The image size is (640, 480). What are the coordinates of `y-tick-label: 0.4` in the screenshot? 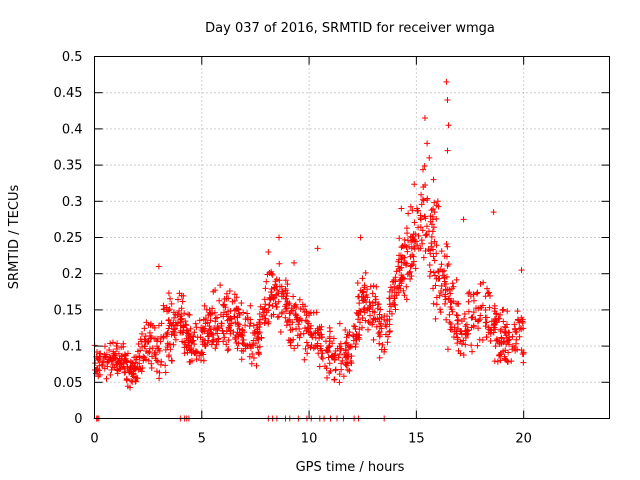 It's located at (72, 129).